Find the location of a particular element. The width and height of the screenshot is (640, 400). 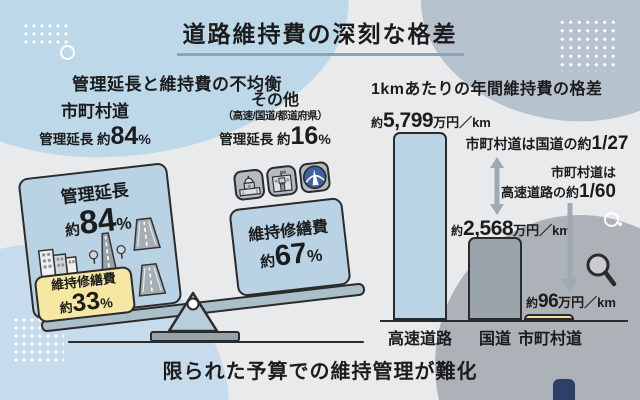

road-icon-bottom is located at coordinates (152, 279).